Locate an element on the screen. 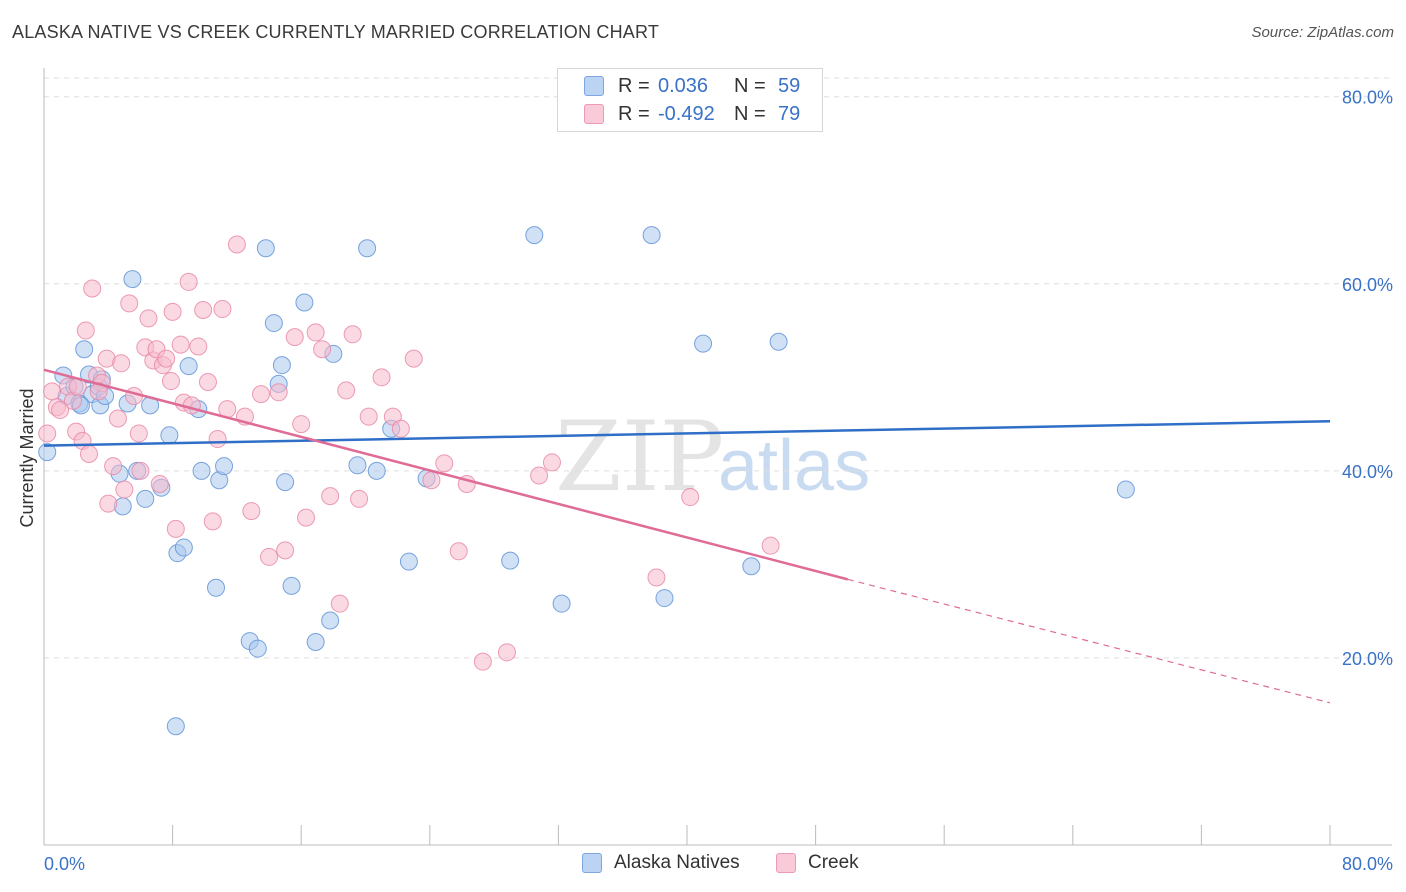 This screenshot has width=1406, height=892. series-legend: Alaska Natives Creek is located at coordinates (703, 865).